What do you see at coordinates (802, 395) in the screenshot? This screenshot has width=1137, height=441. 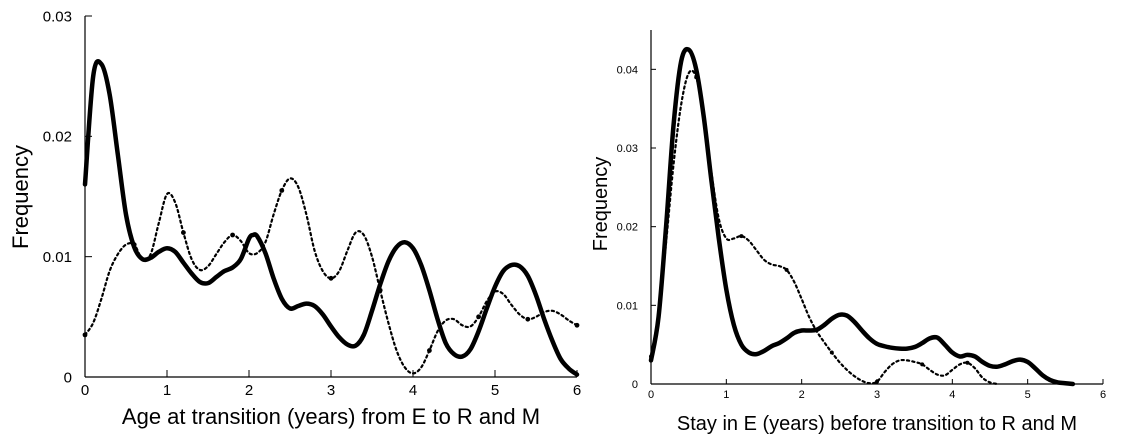 I see `chart-right-x-tick-label: 2` at bounding box center [802, 395].